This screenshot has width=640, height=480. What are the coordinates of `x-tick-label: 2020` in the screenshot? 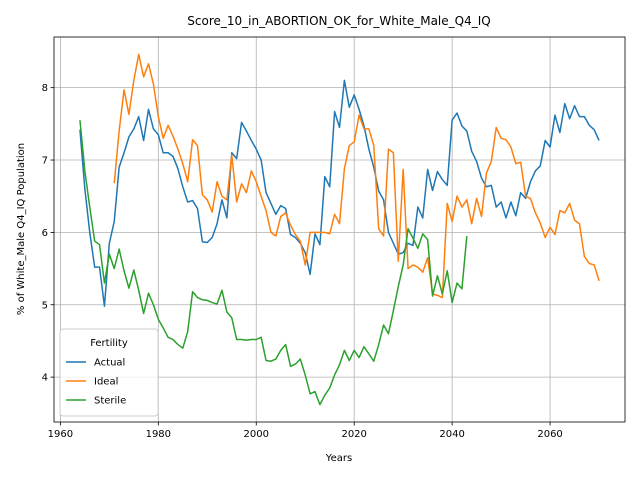 It's located at (353, 434).